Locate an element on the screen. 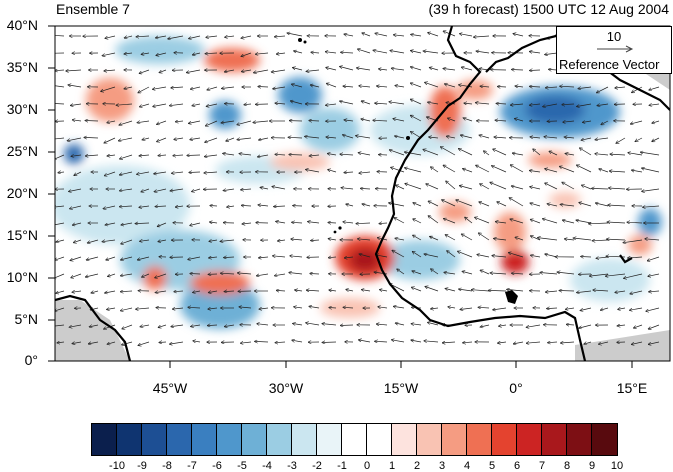 The width and height of the screenshot is (673, 472). reference-arrow-icon is located at coordinates (615, 49).